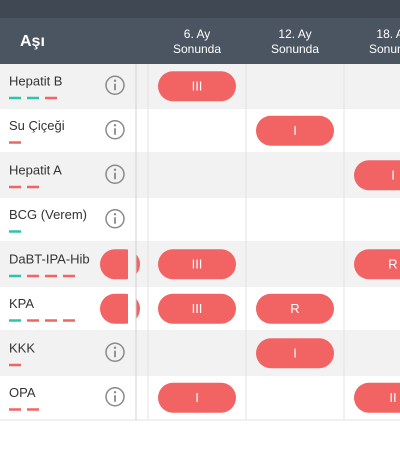 This screenshot has width=400, height=476. Describe the element at coordinates (21, 303) in the screenshot. I see `vaccine-name: KPA` at that location.